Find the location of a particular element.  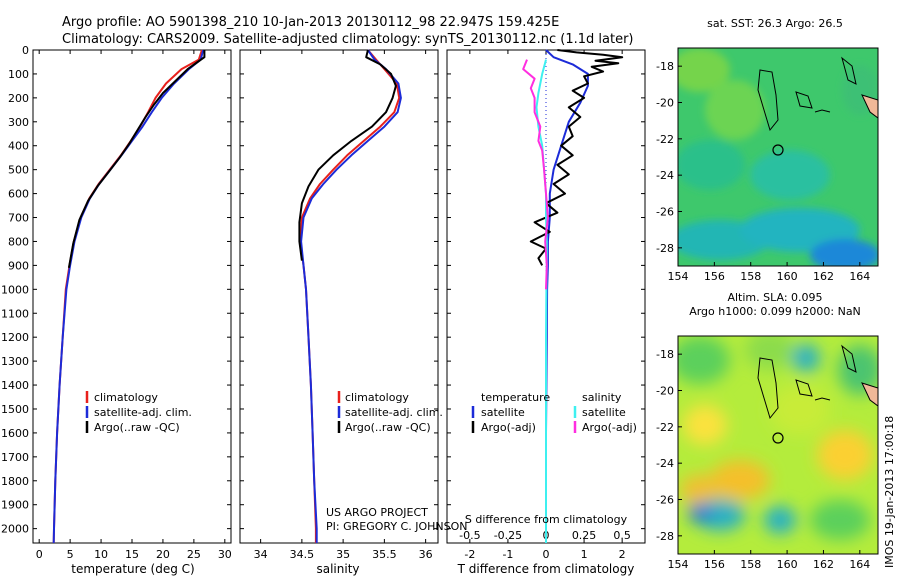

depth-tick-label: 800 is located at coordinates (18, 241).